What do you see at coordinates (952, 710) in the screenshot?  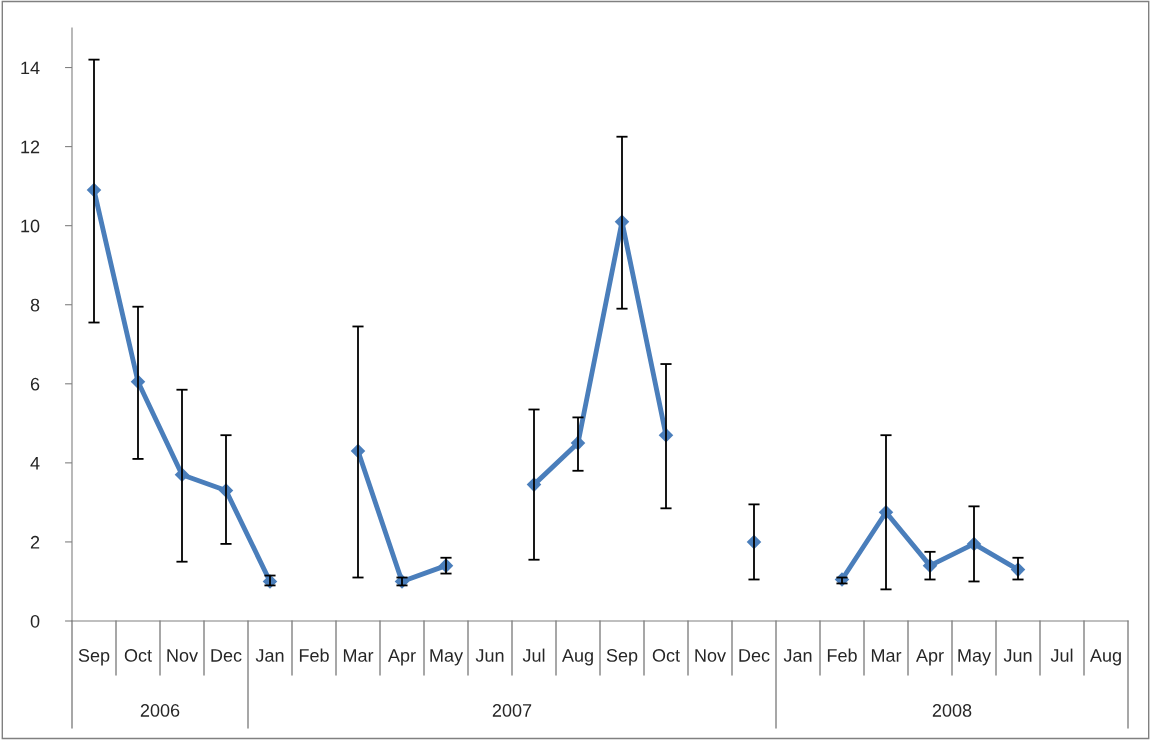 I see `text: 2008` at bounding box center [952, 710].